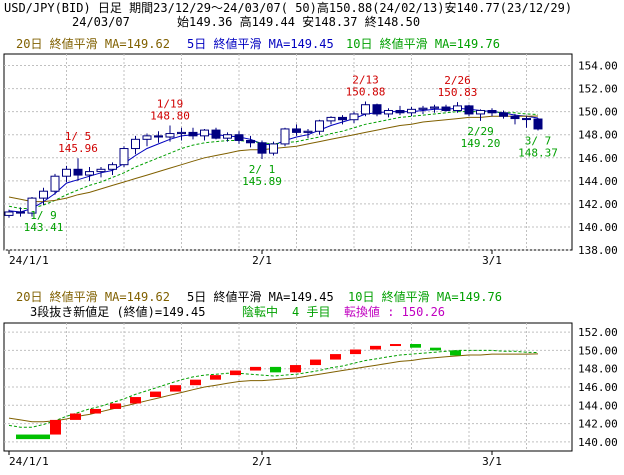 Image resolution: width=624 pixels, height=475 pixels. What do you see at coordinates (101, 22) in the screenshot?
I see `chart-header-date: 24/03/07` at bounding box center [101, 22].